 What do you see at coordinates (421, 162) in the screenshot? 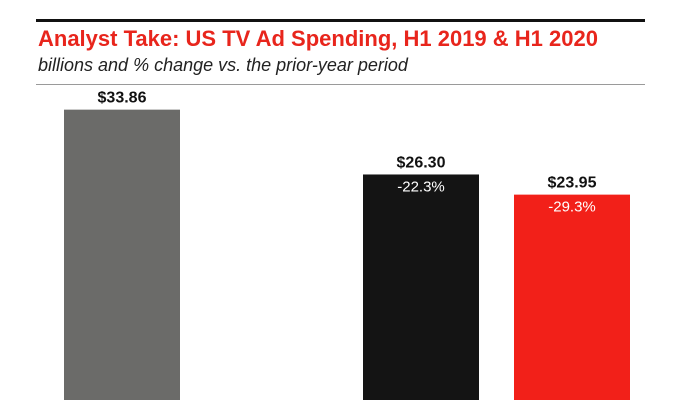
I see `value-label-2: $26.30` at bounding box center [421, 162].